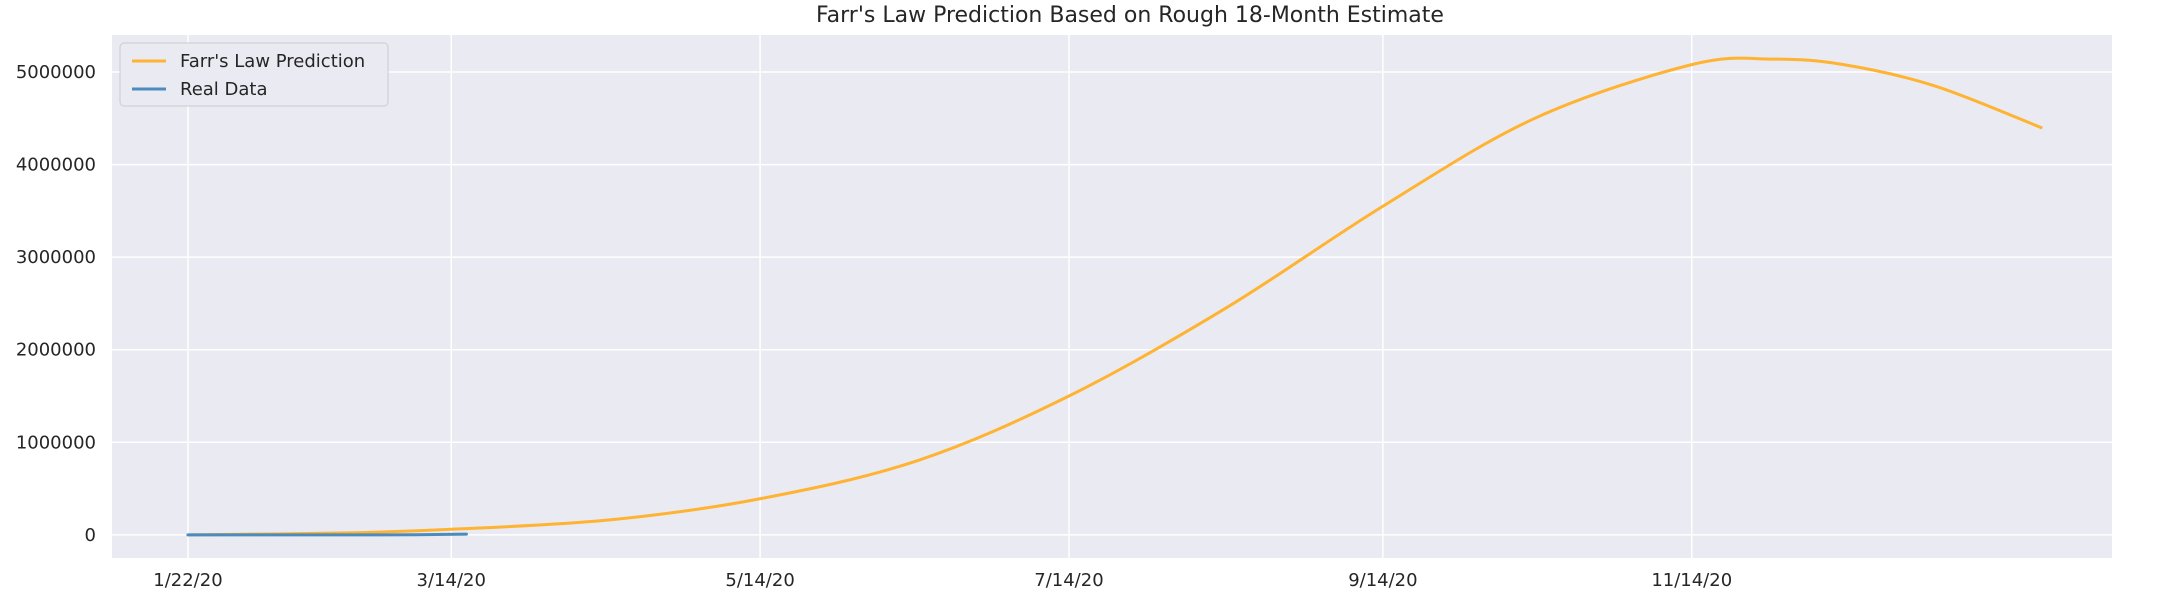 Image resolution: width=2160 pixels, height=609 pixels. I want to click on legend: Farr's Law Prediction Real Data, so click(254, 74).